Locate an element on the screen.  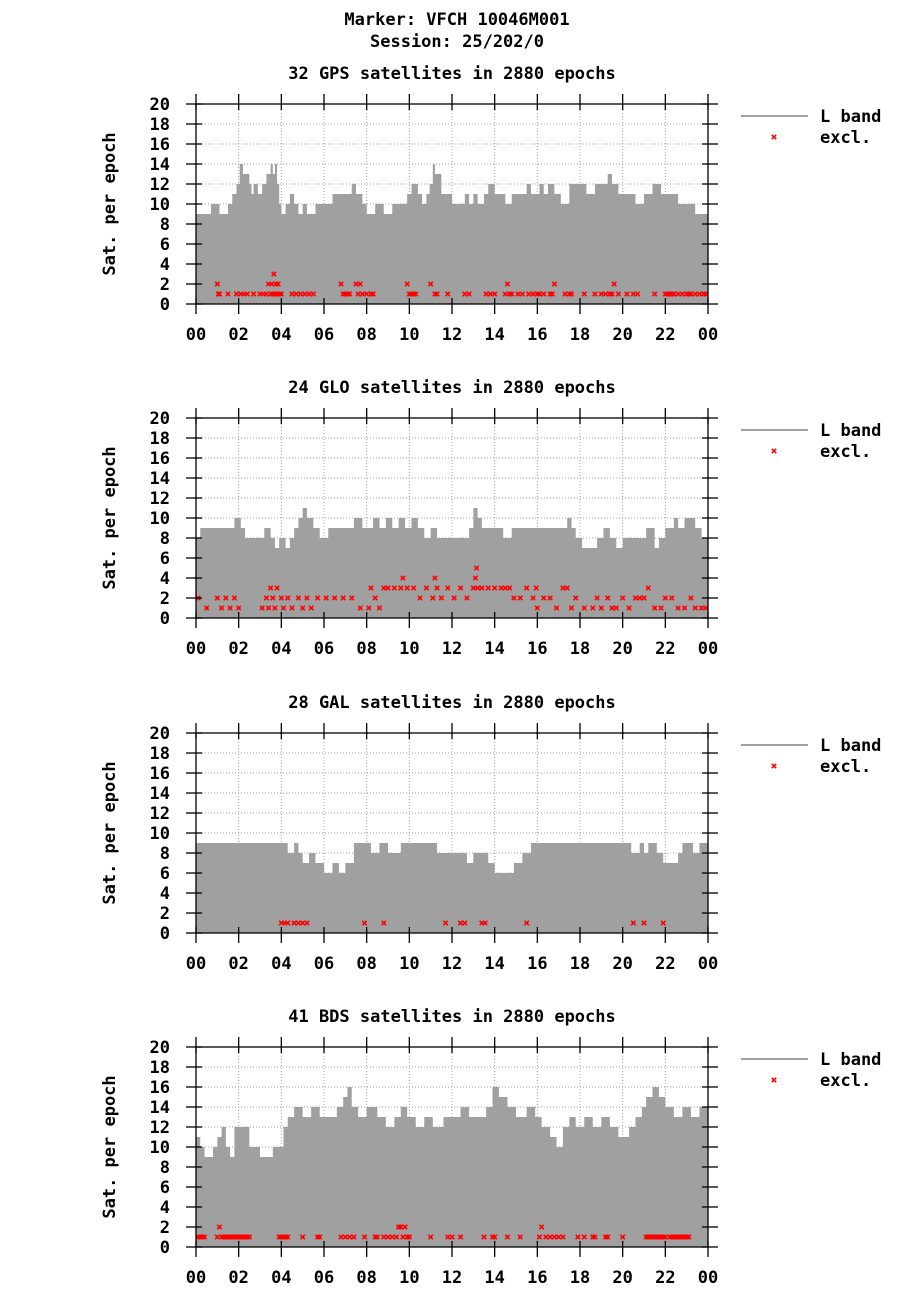
y-tick-label: 14 is located at coordinates (160, 479).